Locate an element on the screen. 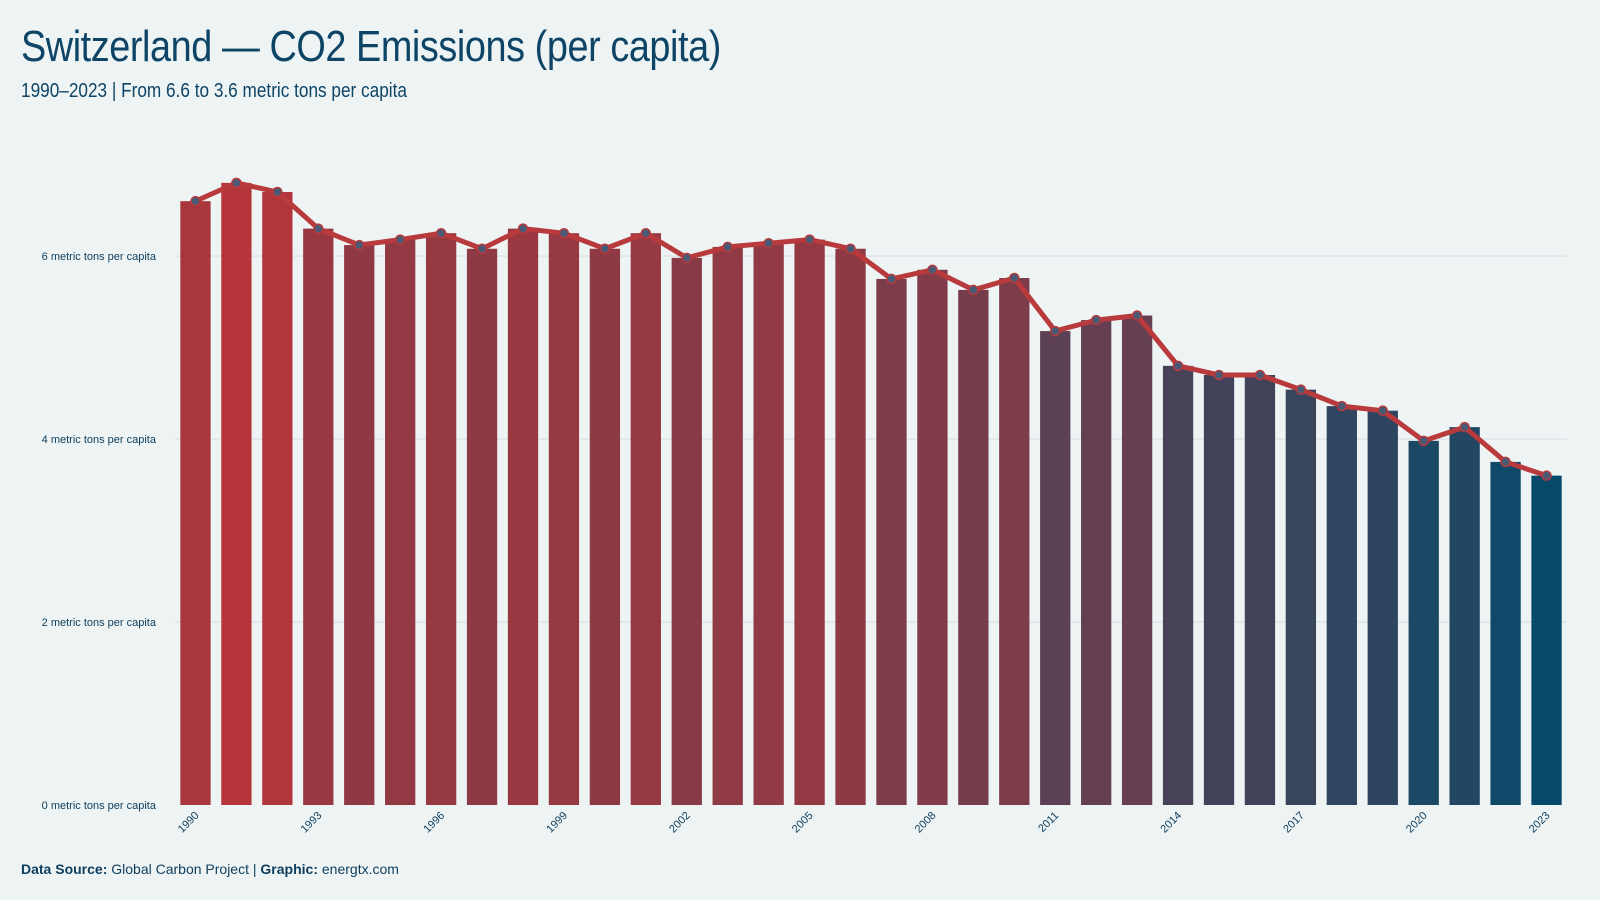 Image resolution: width=1600 pixels, height=900 pixels. y-tick-label: 0 metric tons per capita is located at coordinates (99, 806).